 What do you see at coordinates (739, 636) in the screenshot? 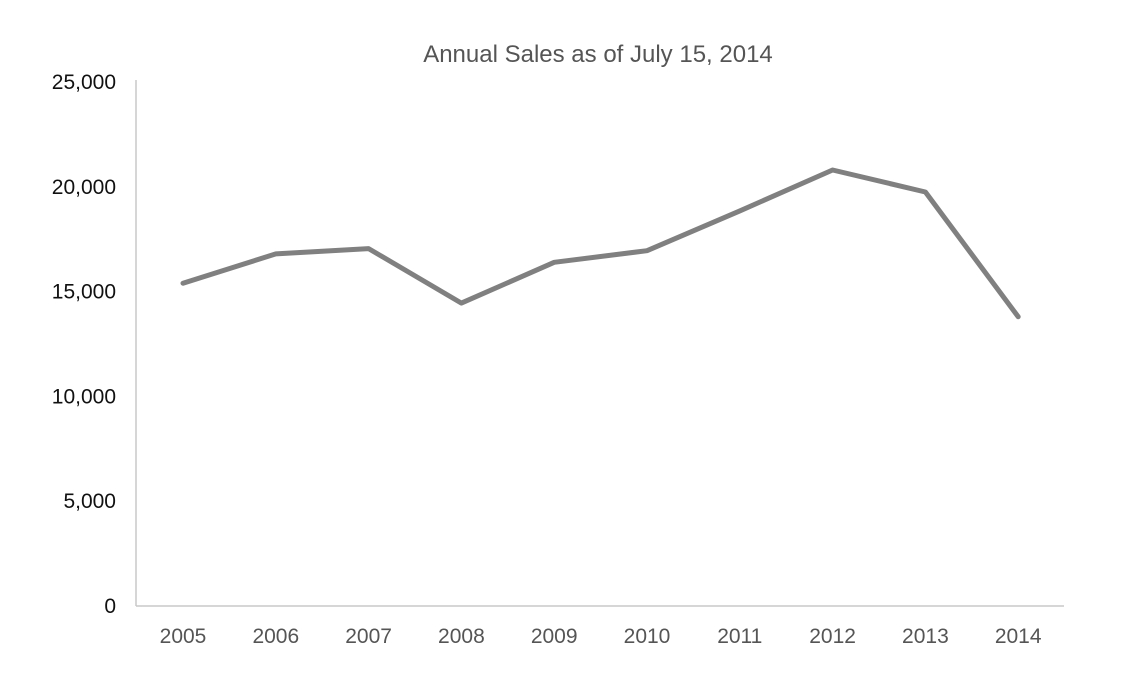
I see `x-tick-label: 2011` at bounding box center [739, 636].